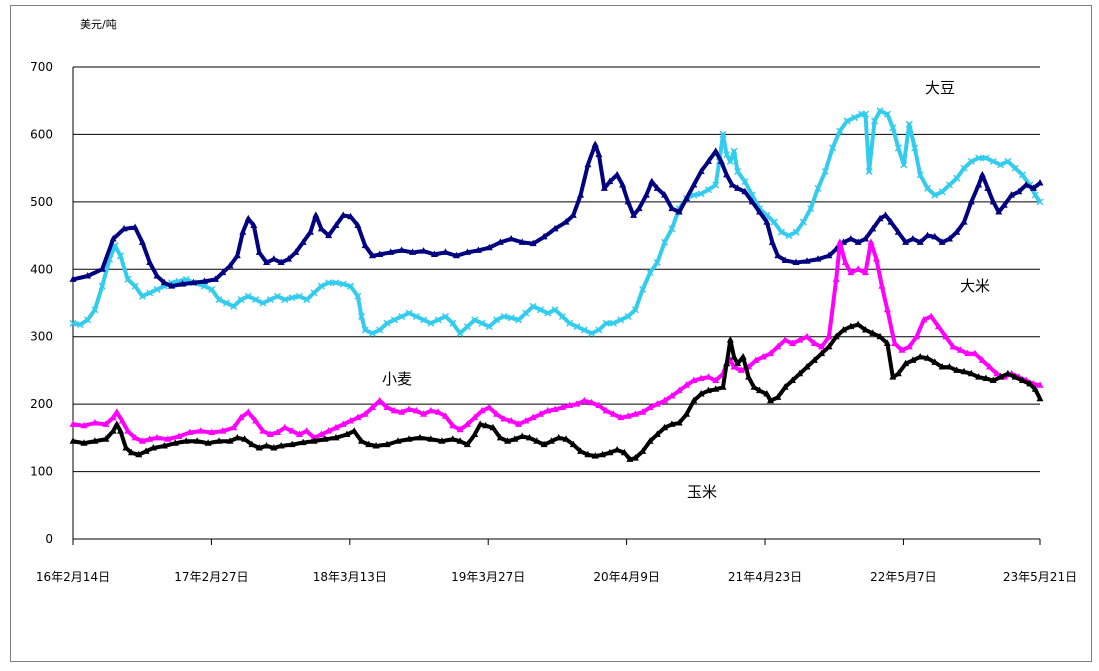  Describe the element at coordinates (975, 286) in the screenshot. I see `series-label: 大米` at that location.